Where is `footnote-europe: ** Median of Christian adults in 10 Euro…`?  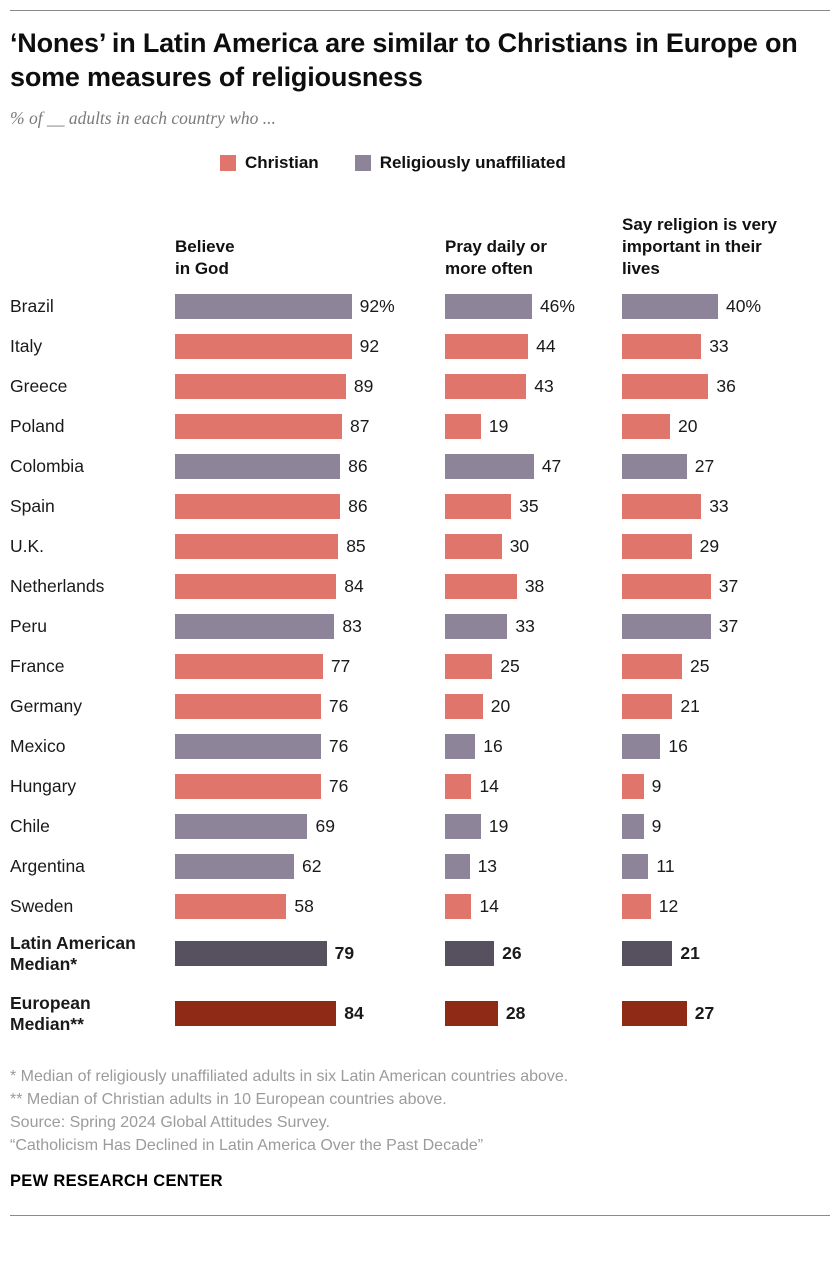 footnote-europe: ** Median of Christian adults in 10 Euro… is located at coordinates (228, 1099).